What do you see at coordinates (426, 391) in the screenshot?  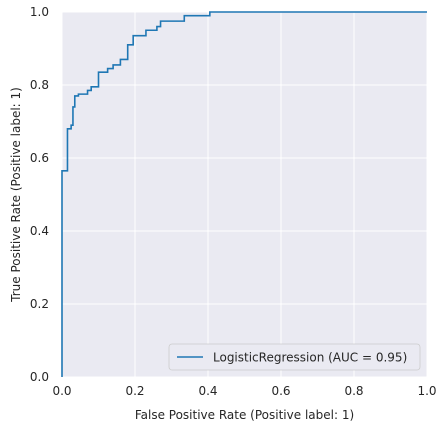 I see `x-tick-label: 1.0` at bounding box center [426, 391].